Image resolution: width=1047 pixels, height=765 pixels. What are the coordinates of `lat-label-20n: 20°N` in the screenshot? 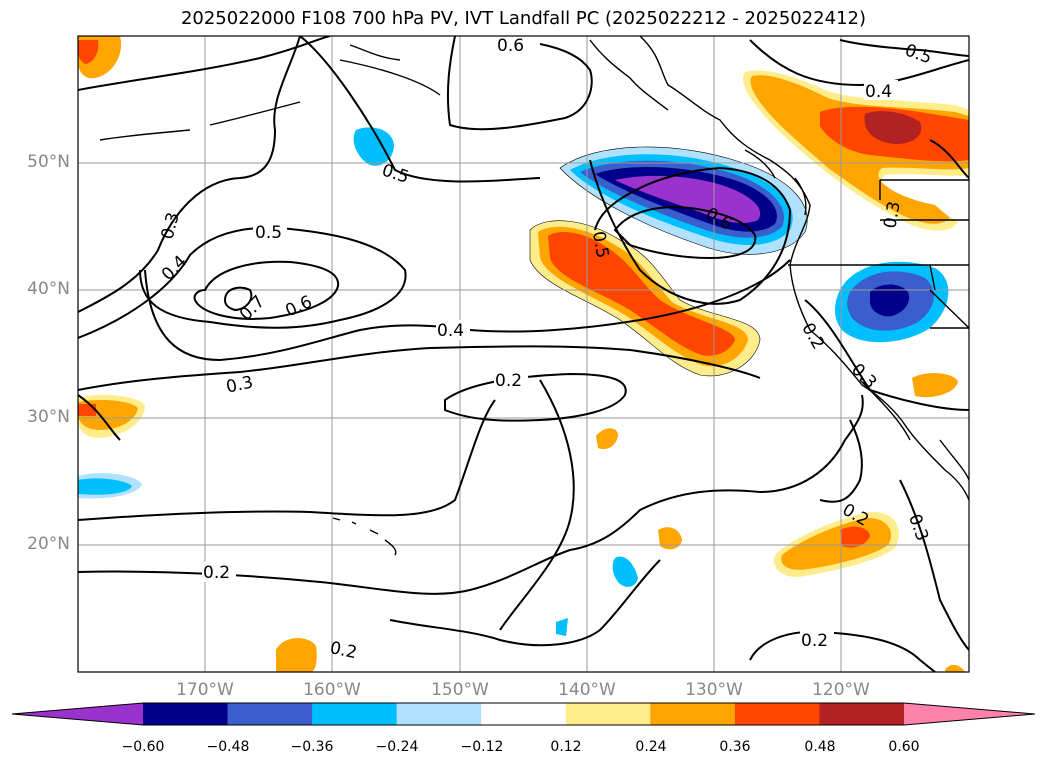 It's located at (48, 544).